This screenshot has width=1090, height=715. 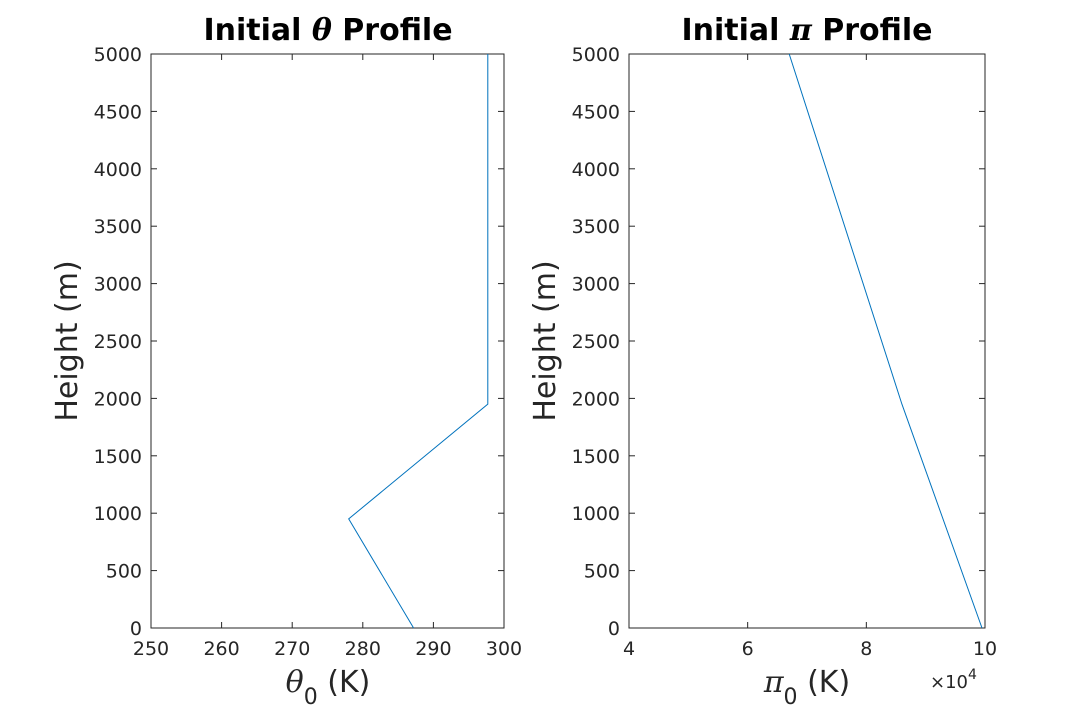 I want to click on pi-y-tick-label: 2000, so click(x=596, y=399).